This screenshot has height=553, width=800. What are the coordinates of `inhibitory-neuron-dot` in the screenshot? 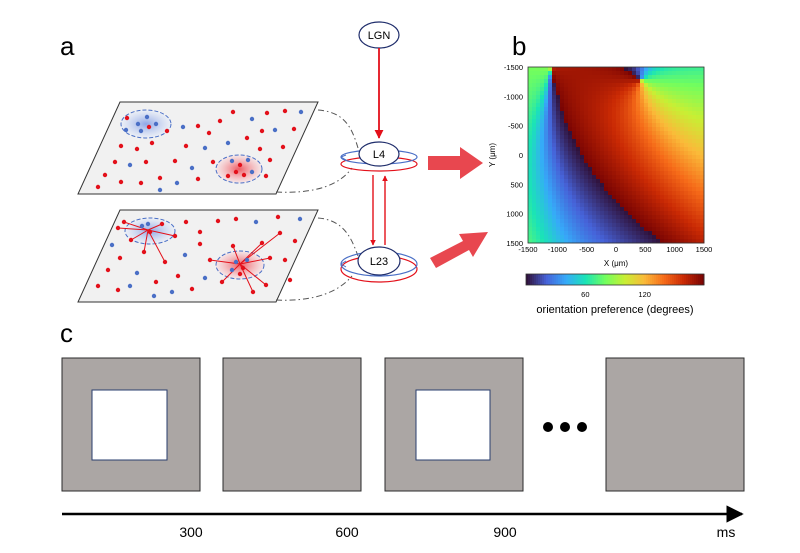 It's located at (205, 278).